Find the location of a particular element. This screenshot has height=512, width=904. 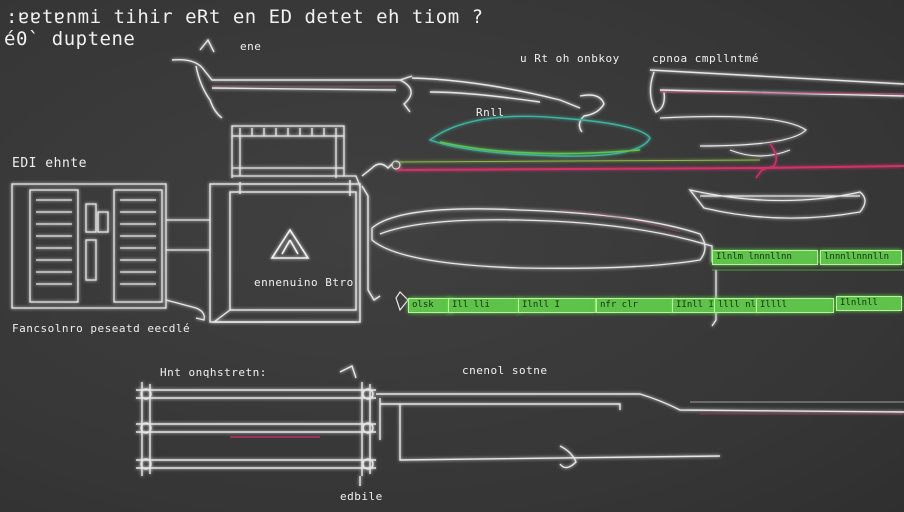

center-box-caption: ennenuino Btro is located at coordinates (304, 282).